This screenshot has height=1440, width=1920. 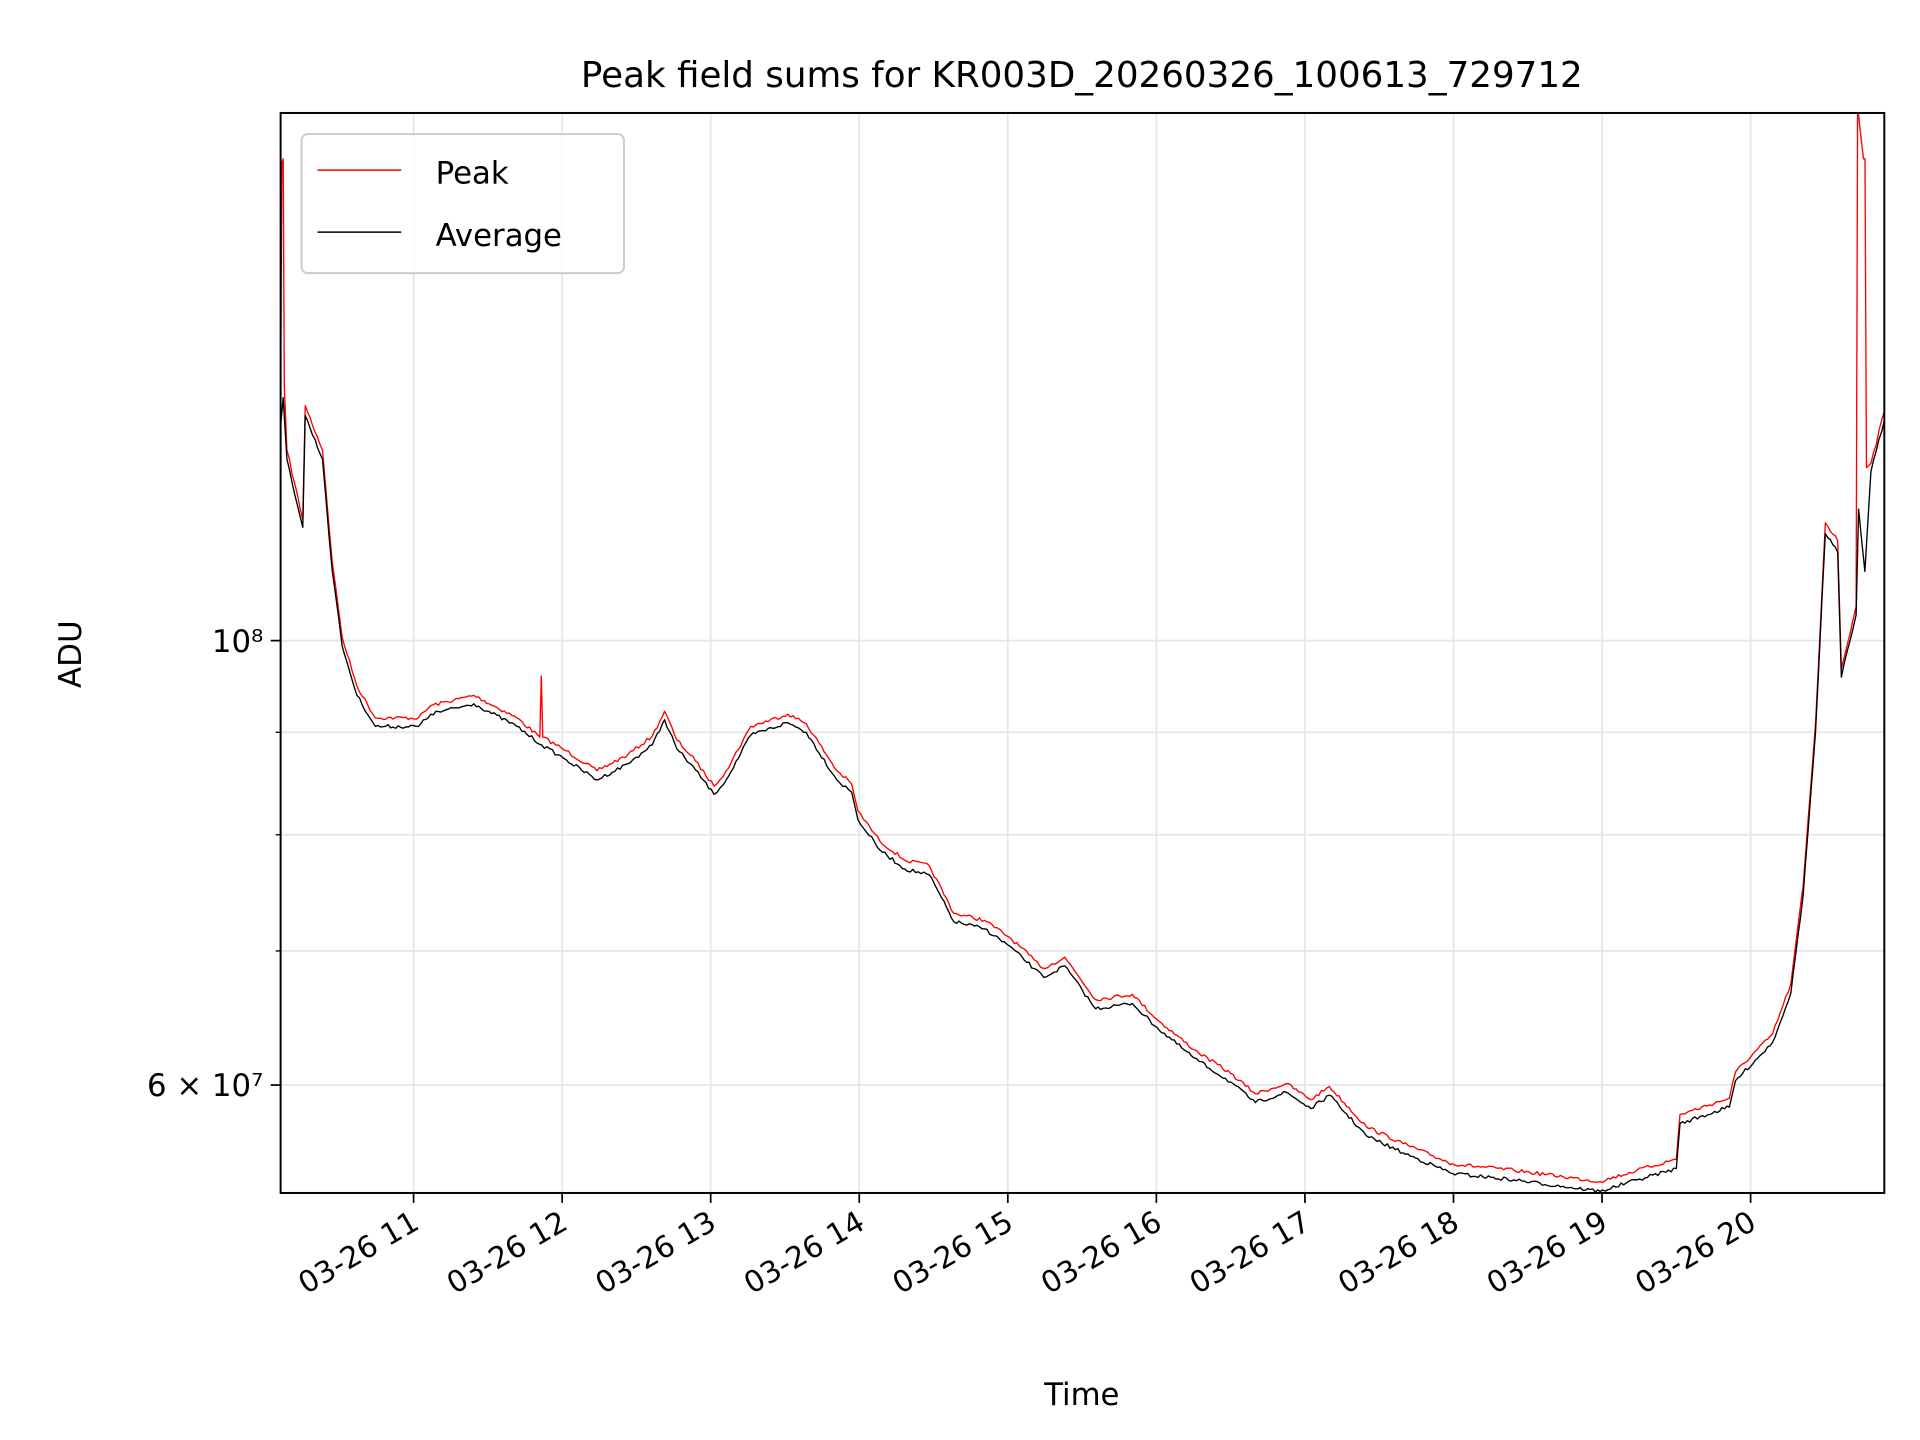 What do you see at coordinates (499, 236) in the screenshot?
I see `legend-label-average: Average` at bounding box center [499, 236].